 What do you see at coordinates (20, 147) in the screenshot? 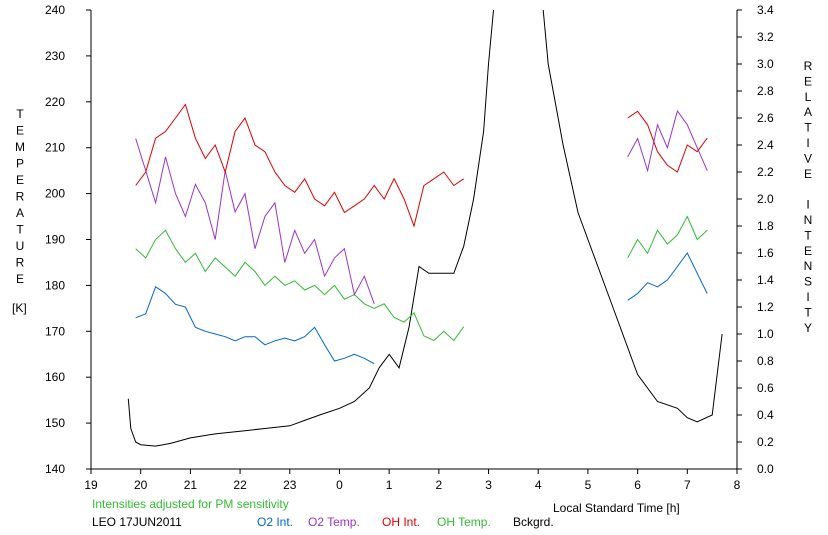
I see `y-left-label-letter: M` at bounding box center [20, 147].